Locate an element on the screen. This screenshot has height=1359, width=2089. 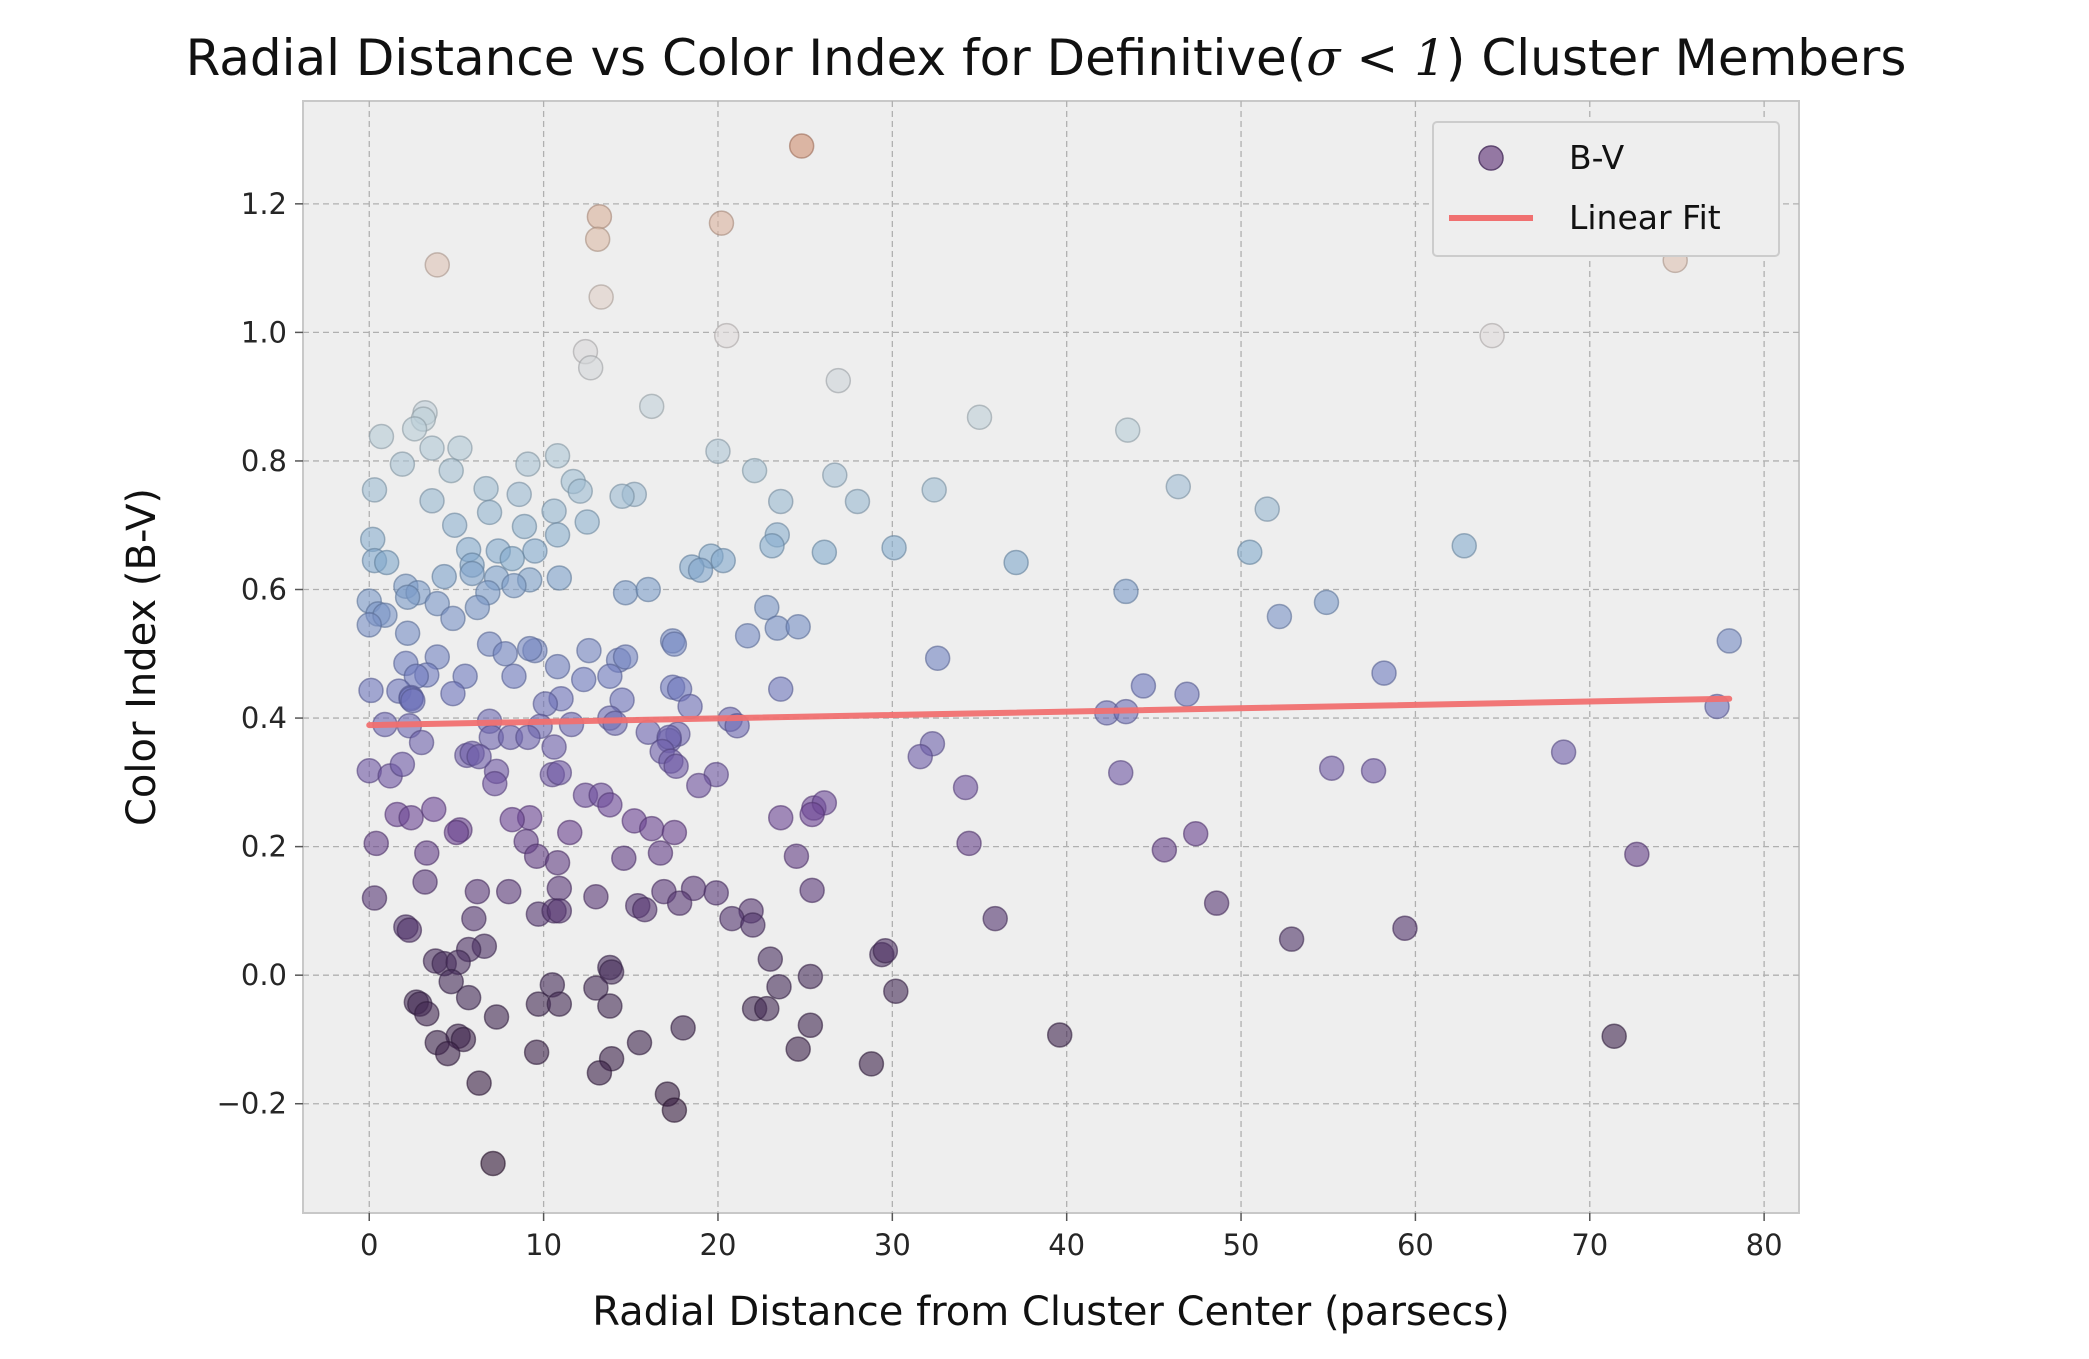
chart-title-math: σ < 1 is located at coordinates (1376, 58).